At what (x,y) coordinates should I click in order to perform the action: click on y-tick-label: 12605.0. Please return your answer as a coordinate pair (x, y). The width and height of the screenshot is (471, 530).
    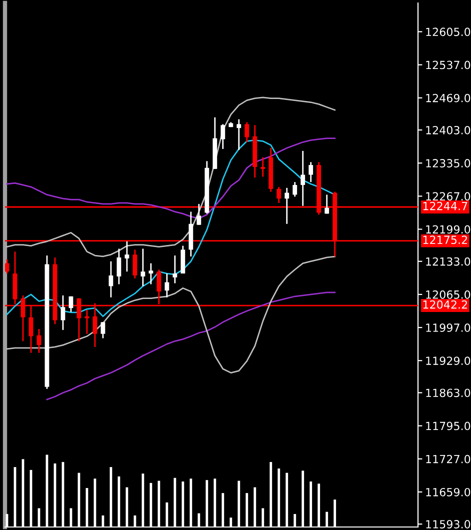
    Looking at the image, I should click on (448, 32).